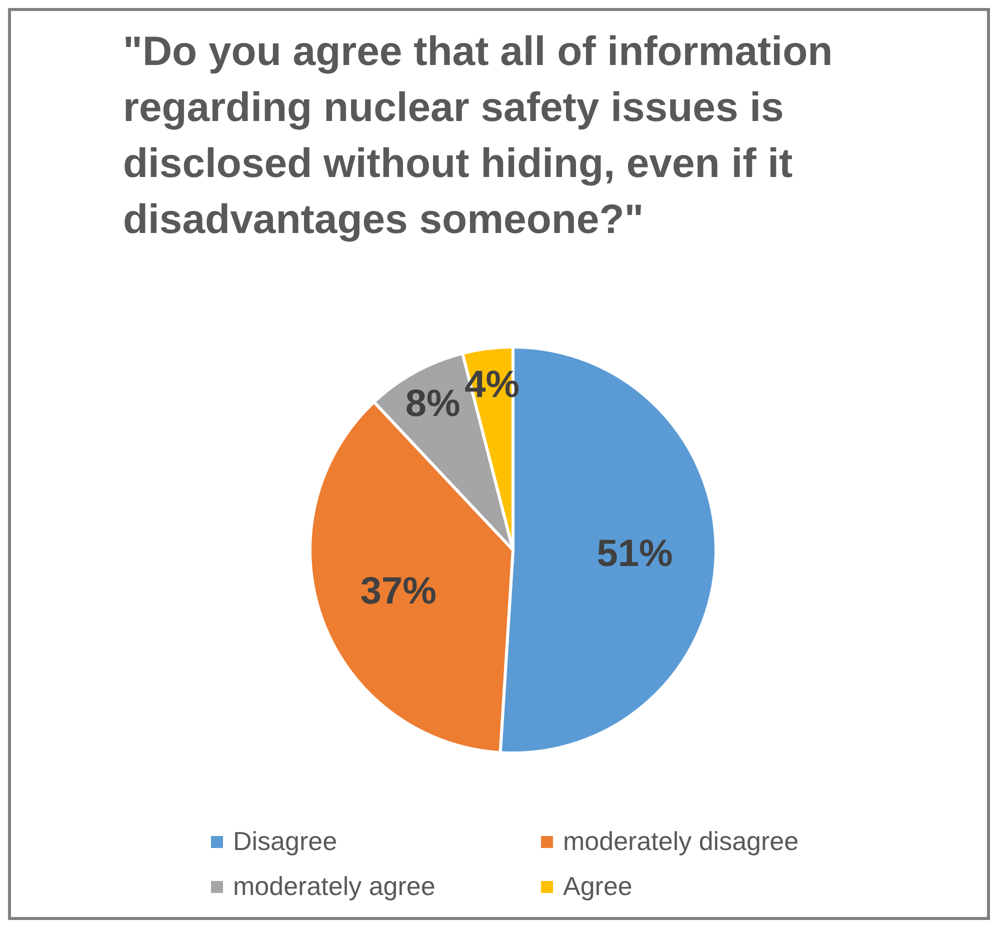 This screenshot has width=998, height=930. I want to click on data-label: 8%, so click(432, 404).